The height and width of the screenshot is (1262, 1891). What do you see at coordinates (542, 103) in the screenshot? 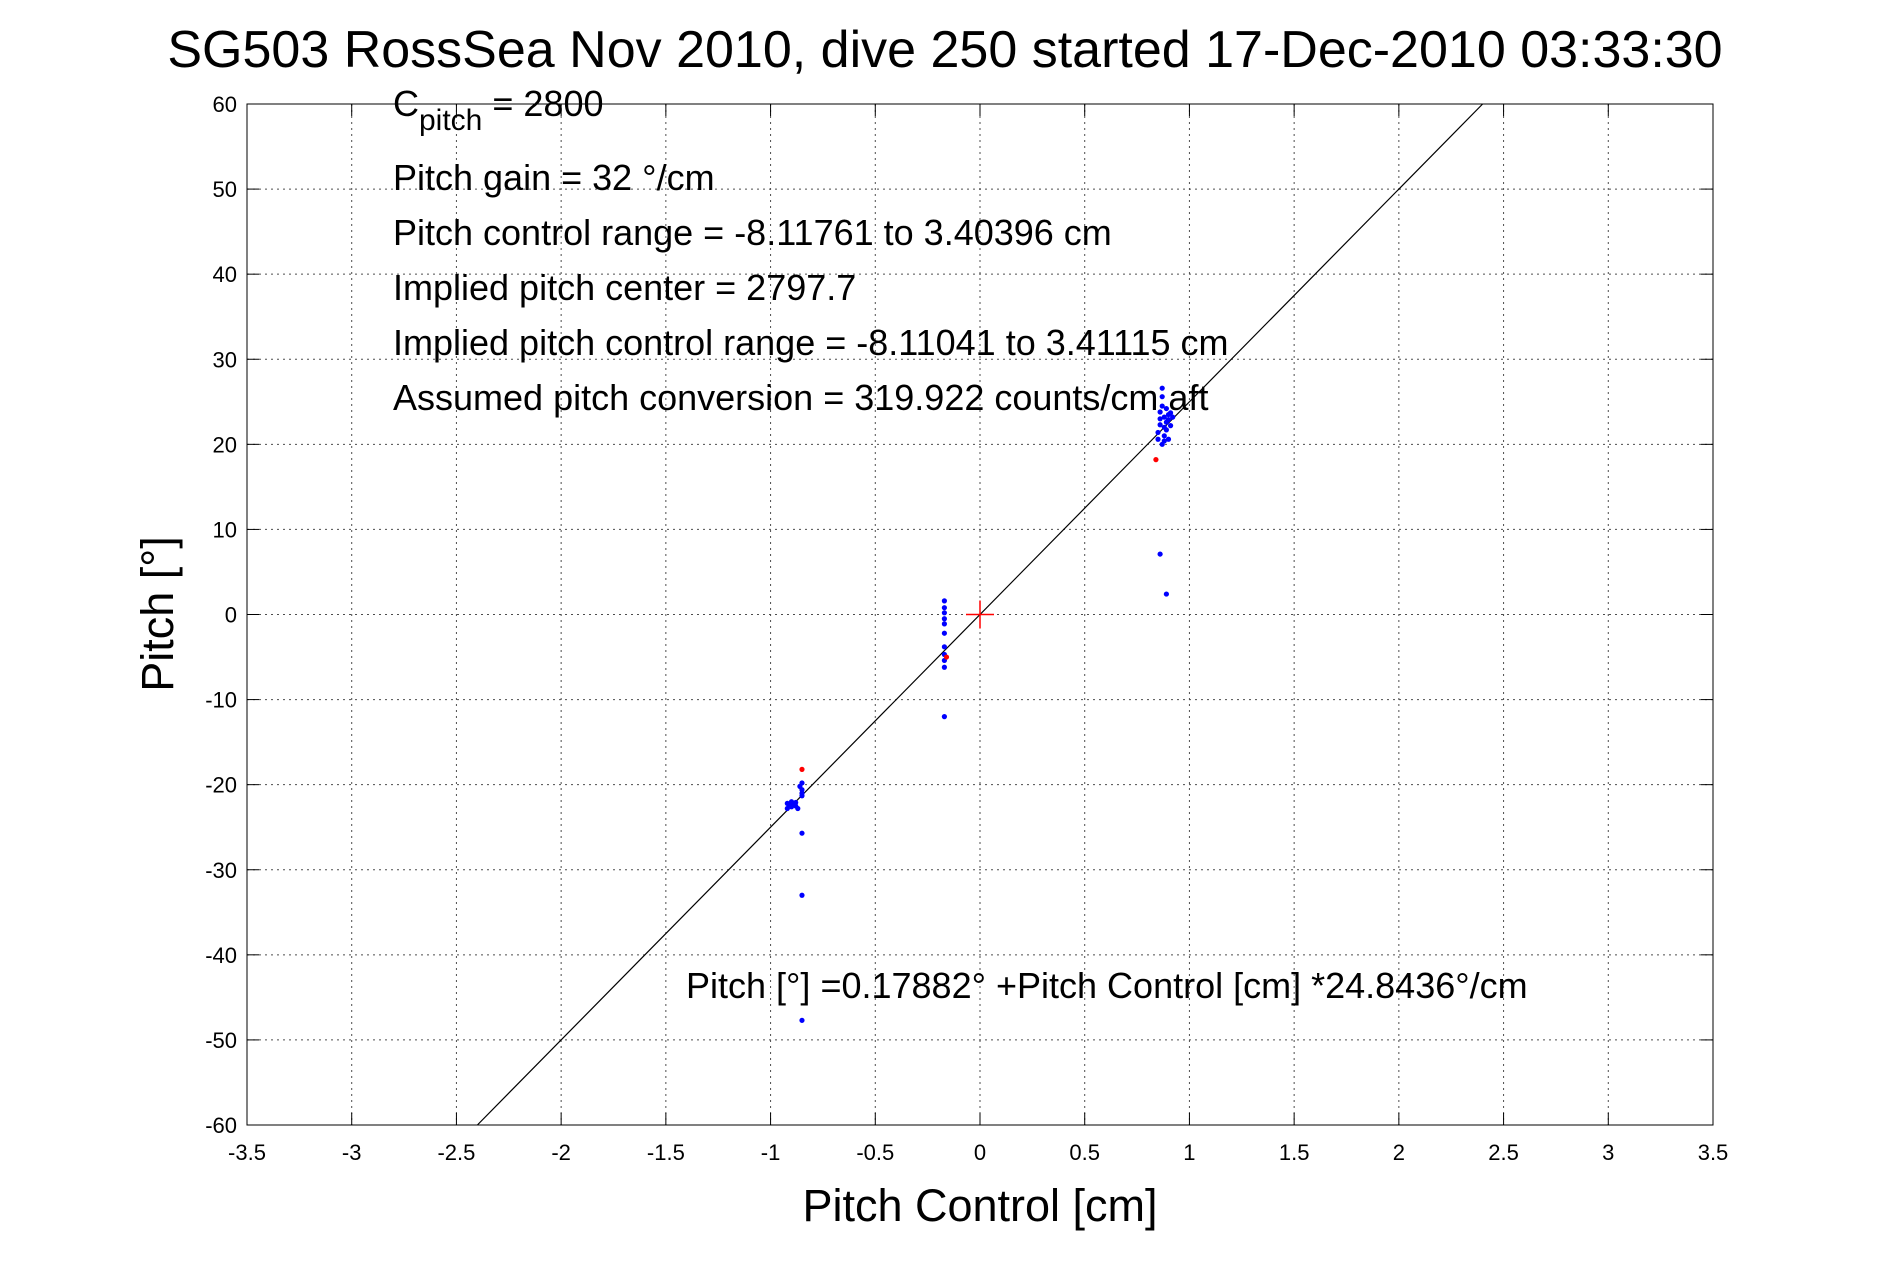
I see `cpitch-value: = 2800` at bounding box center [542, 103].